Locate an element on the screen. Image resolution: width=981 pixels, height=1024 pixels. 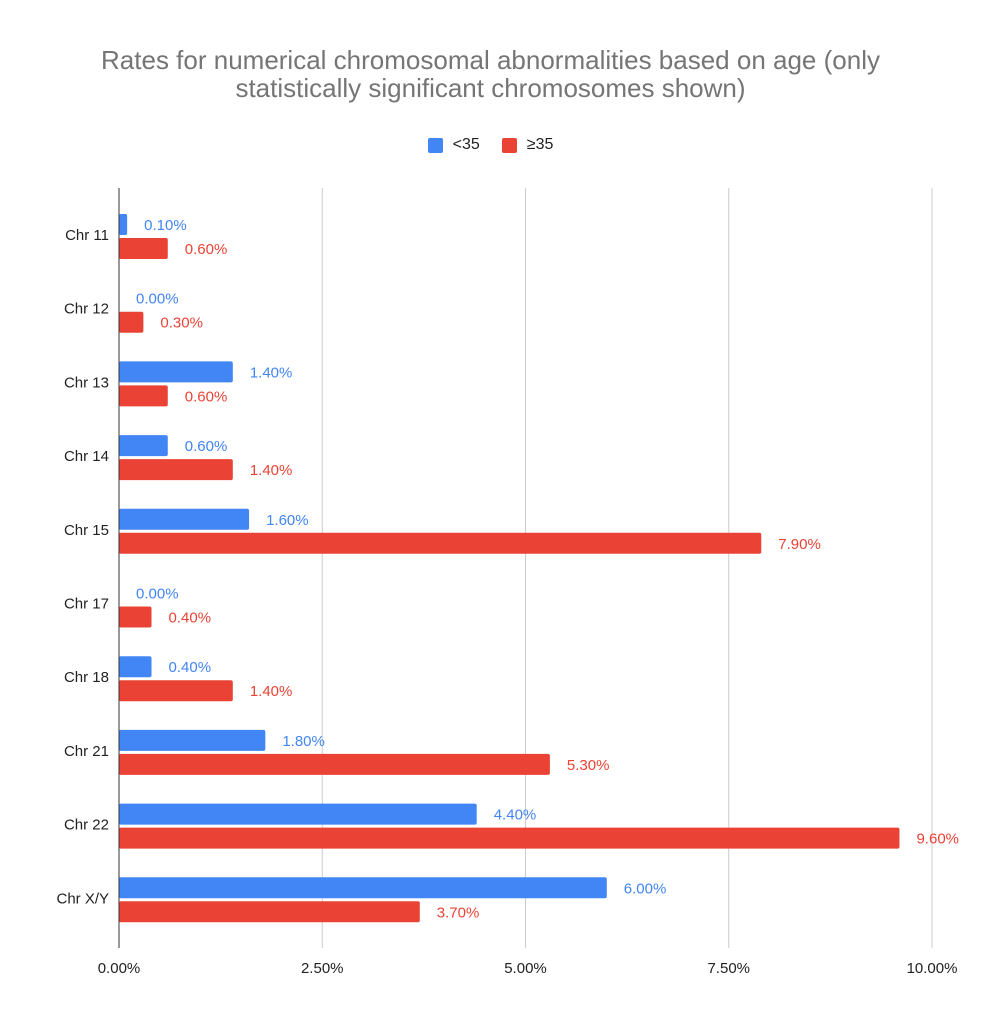
data-label: 7.90% is located at coordinates (799, 544).